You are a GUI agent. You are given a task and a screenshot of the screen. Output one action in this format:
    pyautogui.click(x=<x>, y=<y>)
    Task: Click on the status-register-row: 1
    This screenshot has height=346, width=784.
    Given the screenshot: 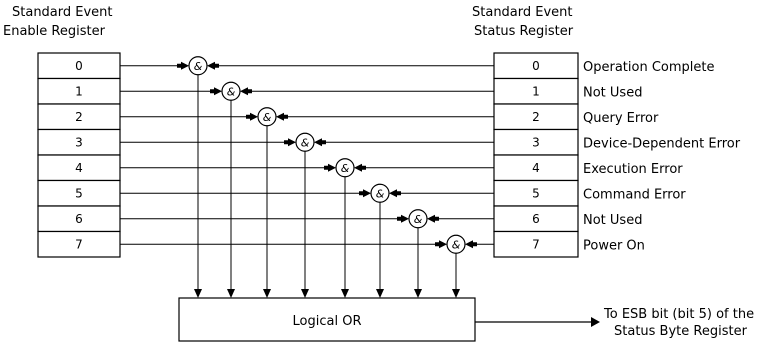 What is the action you would take?
    pyautogui.click(x=536, y=91)
    